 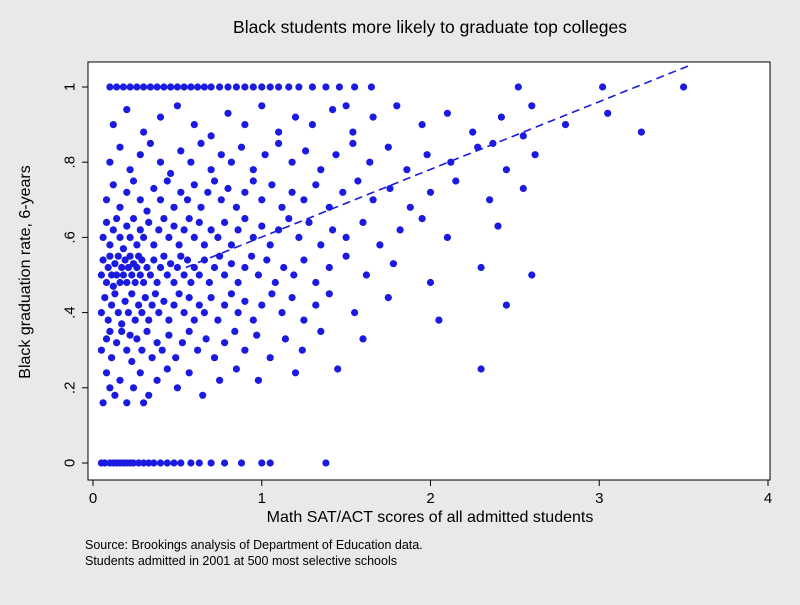 I want to click on x-axis-ticks: 0 1 2 3 4, so click(x=430, y=493).